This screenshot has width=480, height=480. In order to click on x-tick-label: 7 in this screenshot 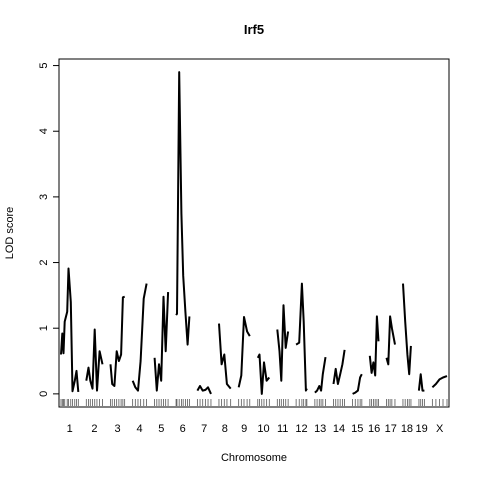, I will do `click(204, 429)`.